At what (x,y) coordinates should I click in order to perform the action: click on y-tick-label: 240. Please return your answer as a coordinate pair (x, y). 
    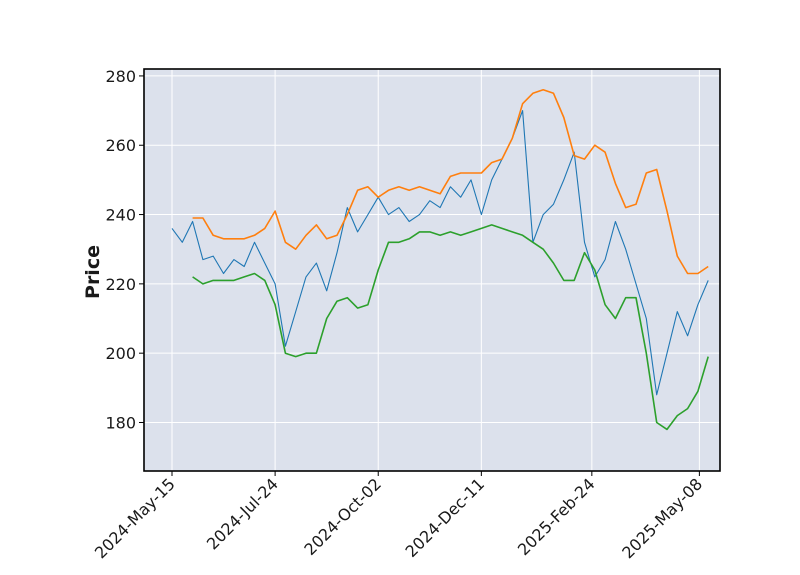
    Looking at the image, I should click on (120, 215).